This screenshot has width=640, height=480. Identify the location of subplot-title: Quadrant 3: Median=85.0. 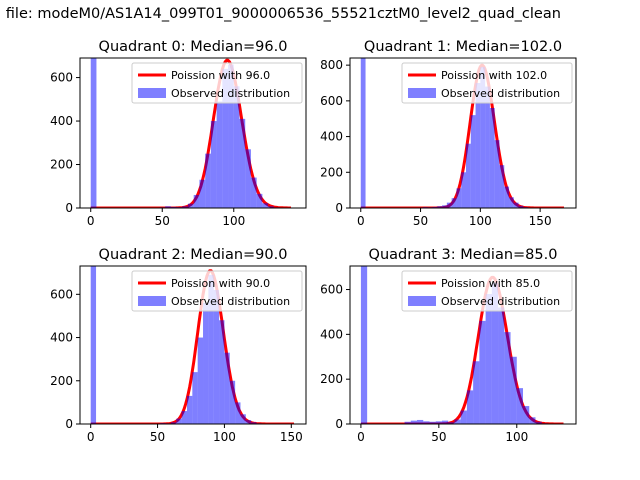
(463, 255).